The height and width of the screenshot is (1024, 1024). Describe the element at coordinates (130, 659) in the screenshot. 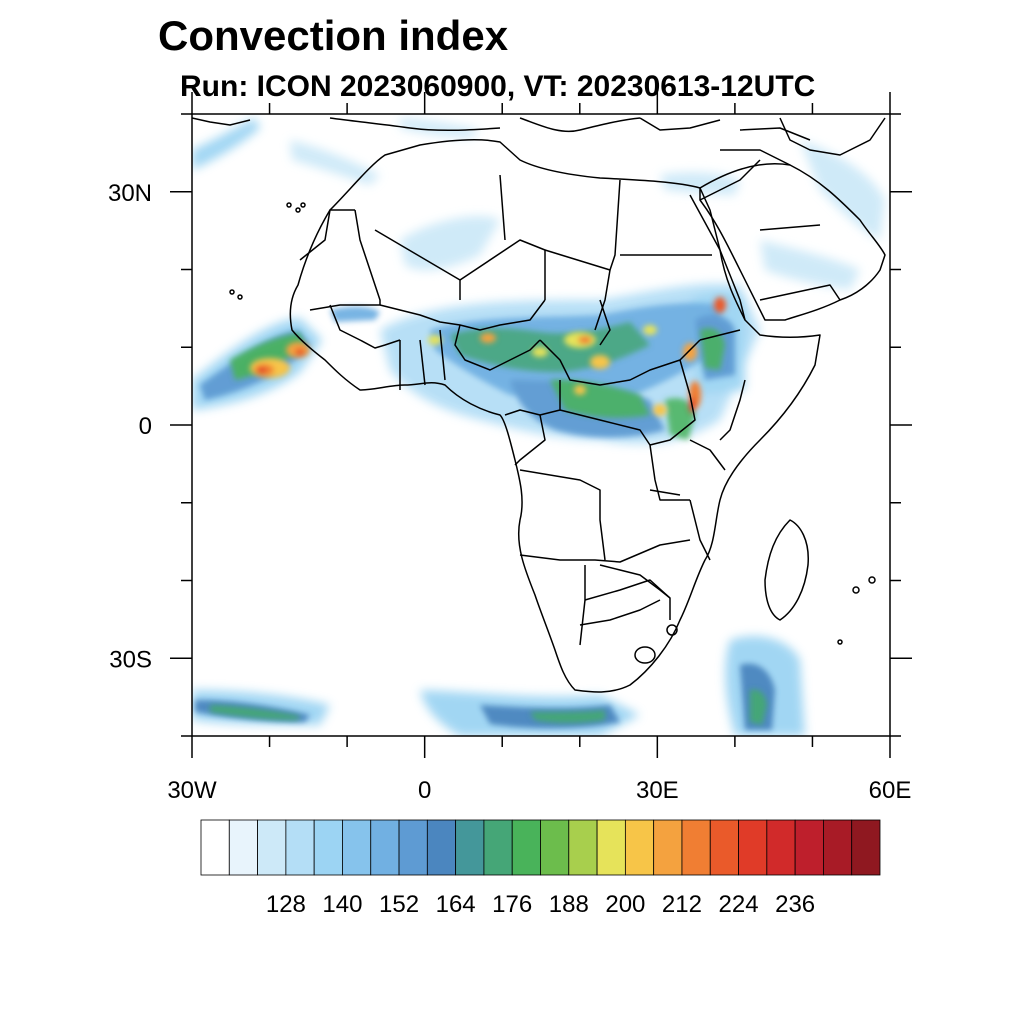

I see `lat-tick-label: 30S` at that location.